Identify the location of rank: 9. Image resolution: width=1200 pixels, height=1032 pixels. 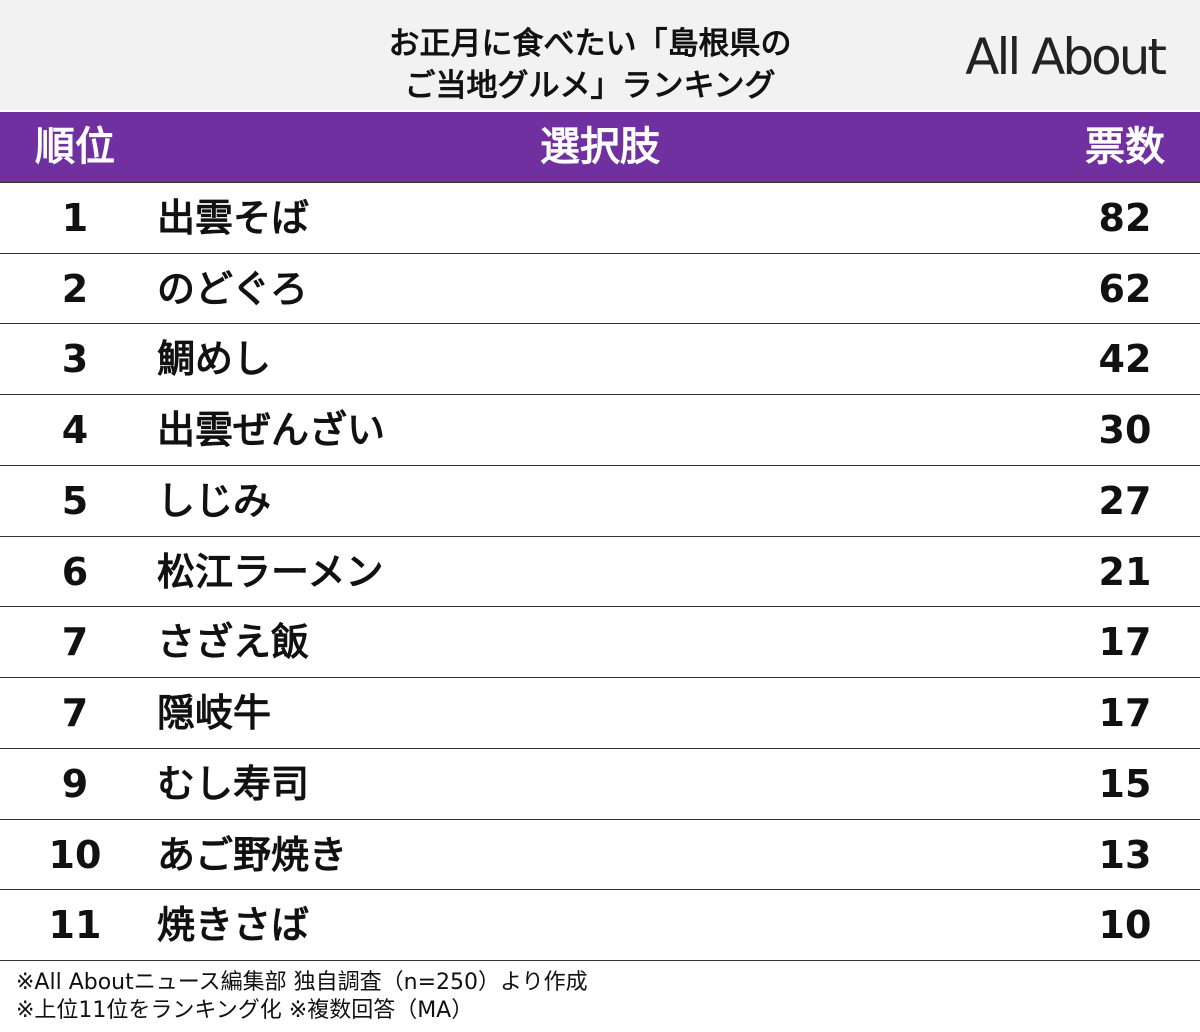
(75, 783).